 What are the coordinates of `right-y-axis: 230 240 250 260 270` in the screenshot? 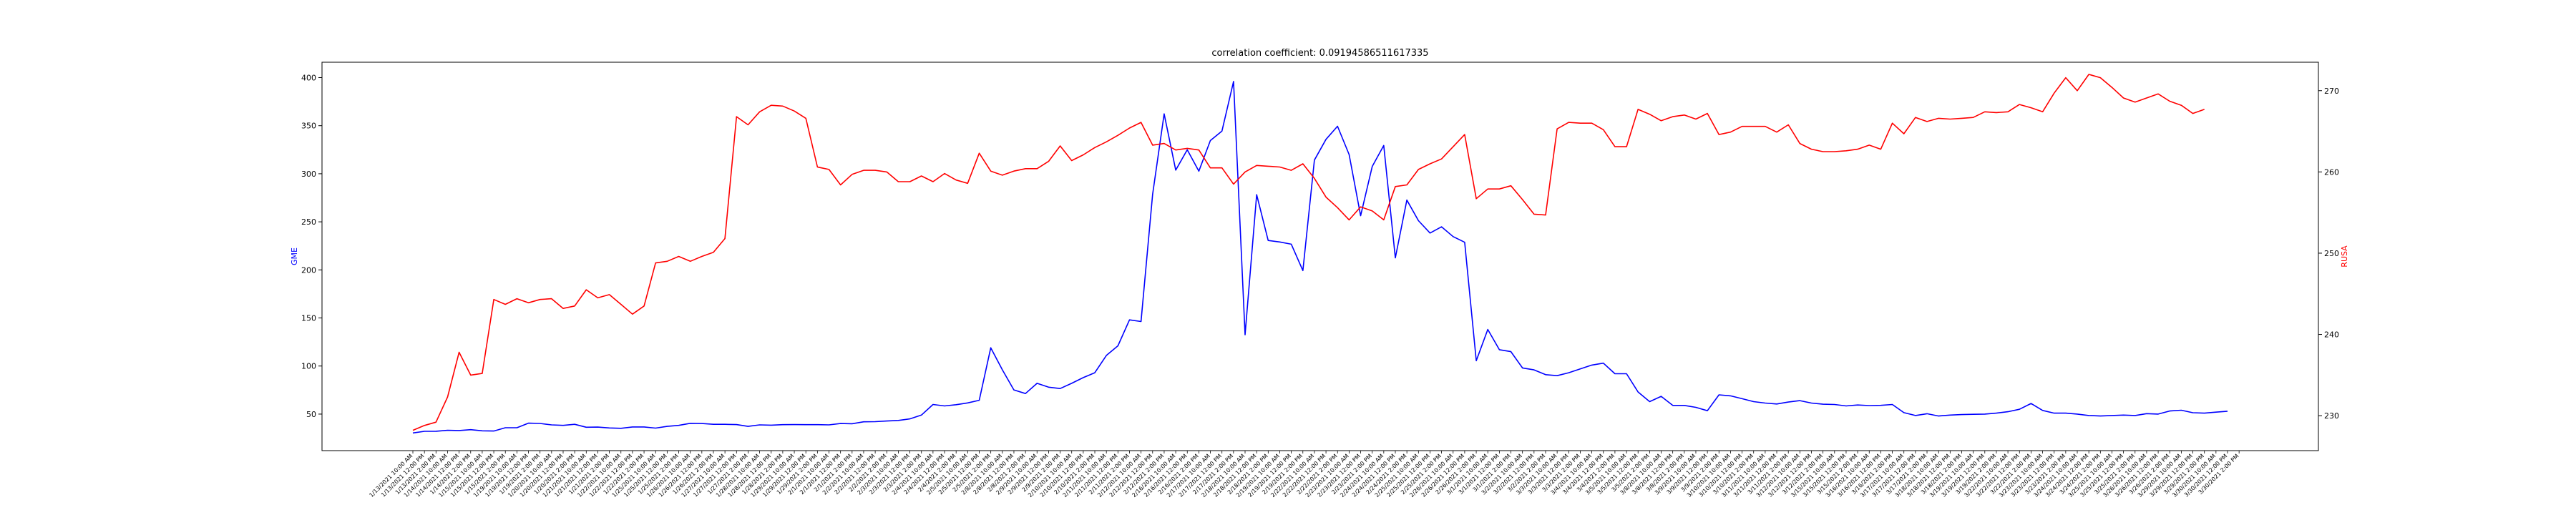 It's located at (2328, 254).